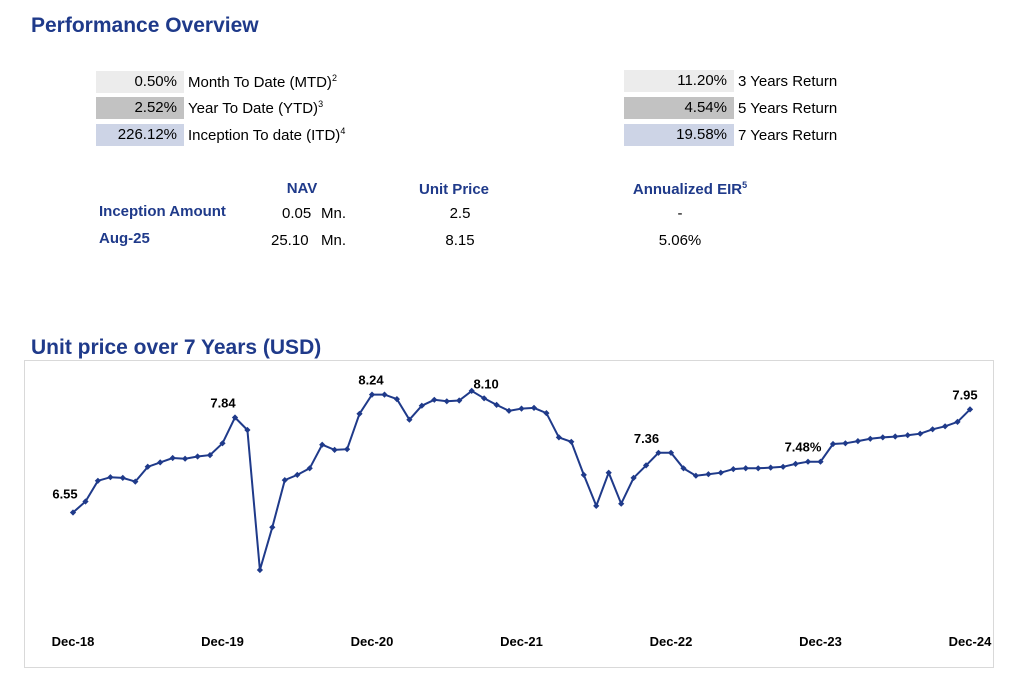 The image size is (1020, 697). What do you see at coordinates (334, 213) in the screenshot?
I see `inception-nav-unit: Mn.` at bounding box center [334, 213].